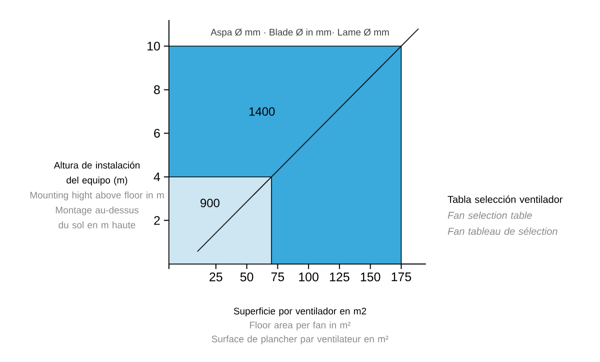 This screenshot has height=362, width=600. Describe the element at coordinates (300, 325) in the screenshot. I see `text: Floor area per fan in m²` at that location.